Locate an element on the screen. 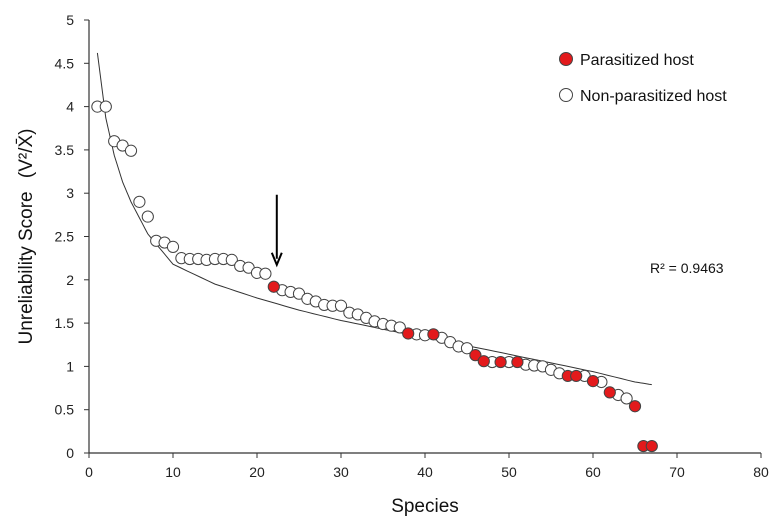 The image size is (769, 521). annotation-arrow is located at coordinates (276, 231).